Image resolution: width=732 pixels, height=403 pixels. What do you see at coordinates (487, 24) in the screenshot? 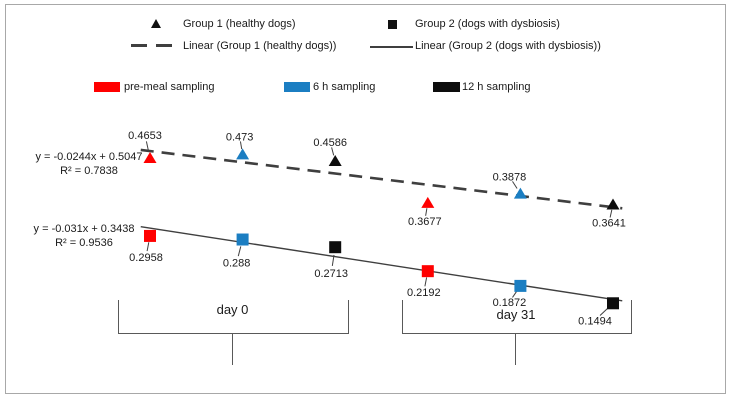
I see `legend-group2-label: Group 2 (dogs with dysbiosis)` at bounding box center [487, 24].